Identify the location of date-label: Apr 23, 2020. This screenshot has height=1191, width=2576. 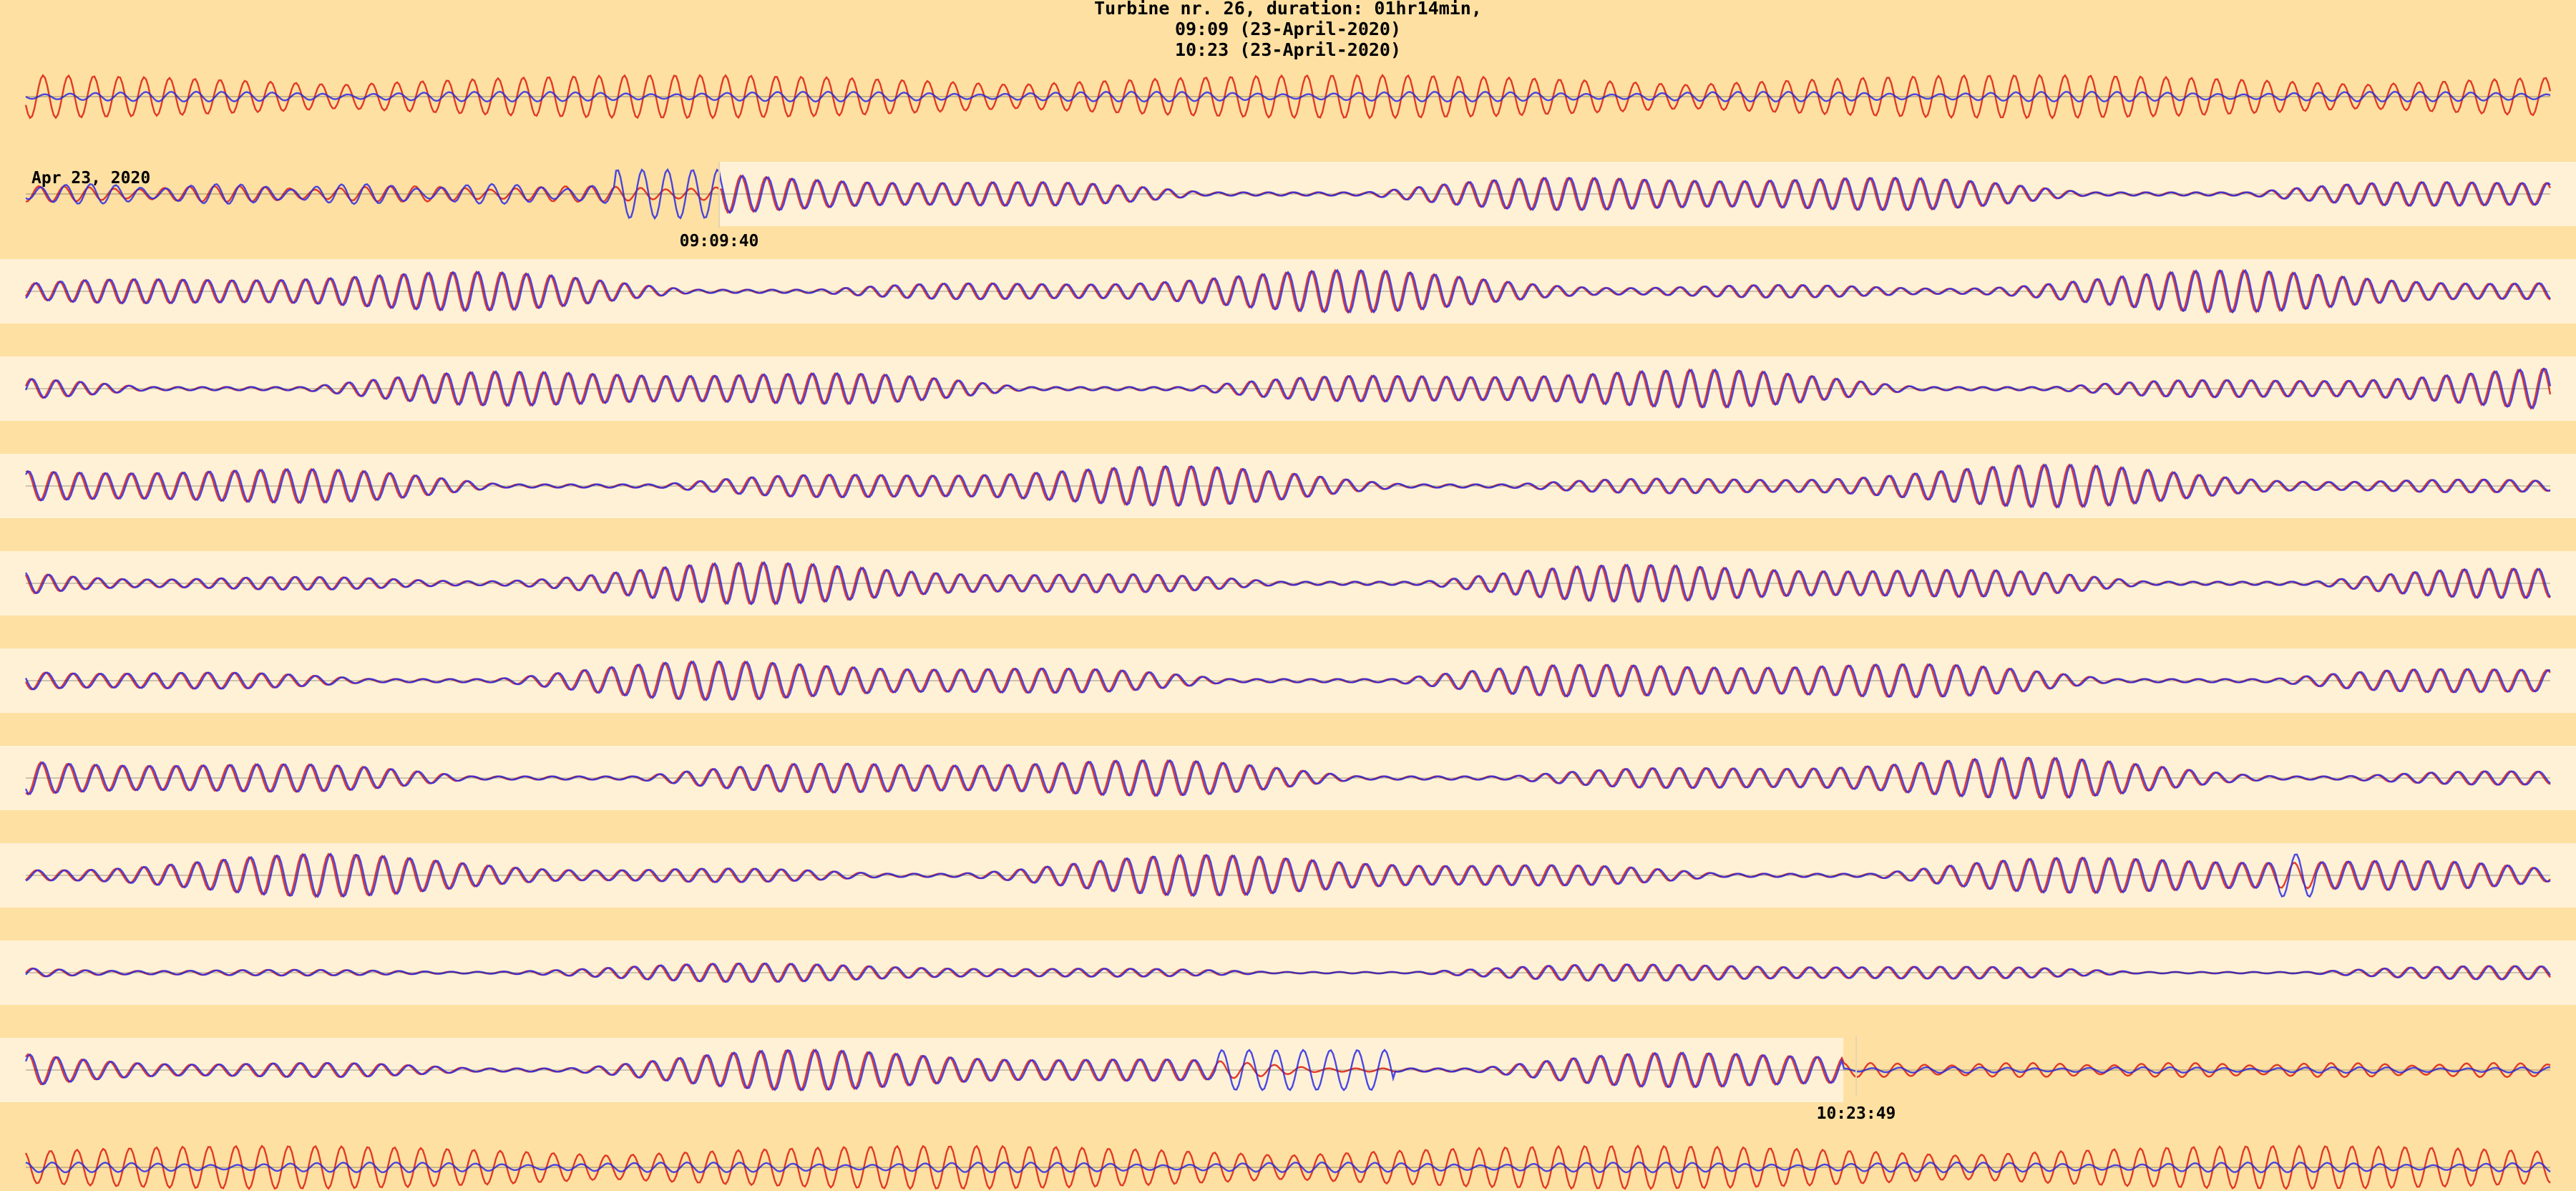
(90, 178).